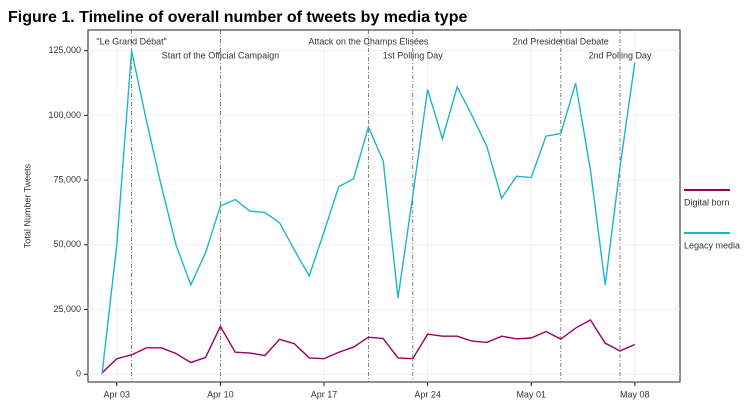 This screenshot has width=754, height=407. I want to click on event-label: 1st Polling Day, so click(413, 55).